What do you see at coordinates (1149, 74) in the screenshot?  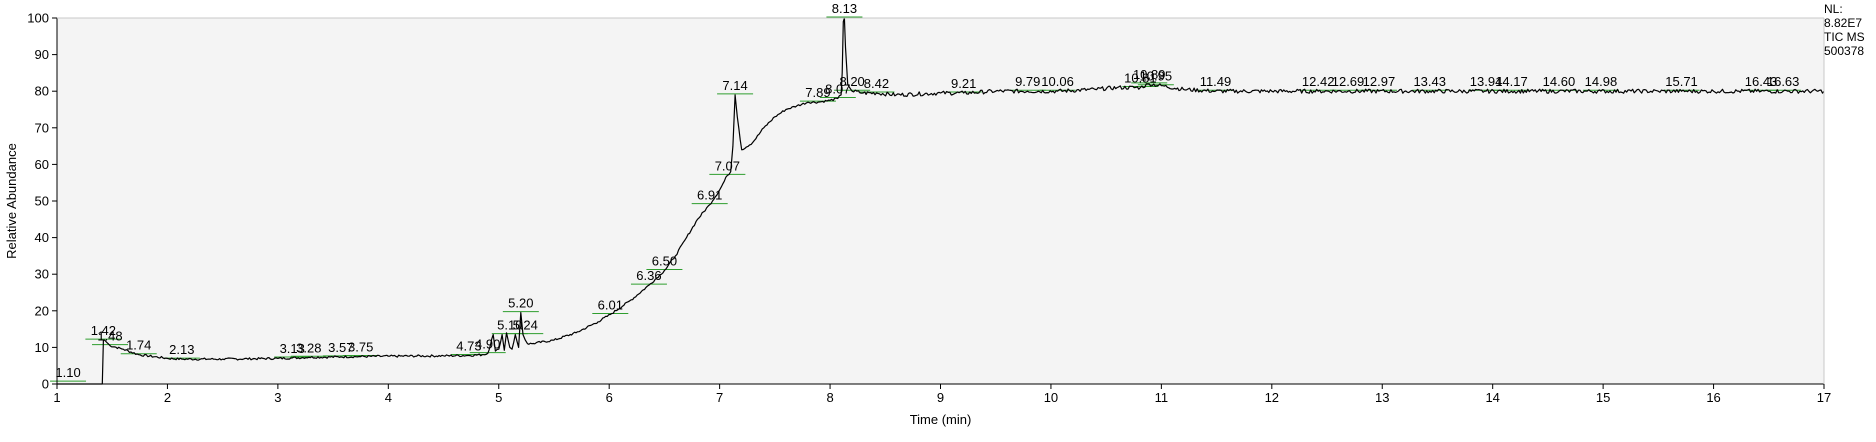 I see `peak-label: 10.89` at bounding box center [1149, 74].